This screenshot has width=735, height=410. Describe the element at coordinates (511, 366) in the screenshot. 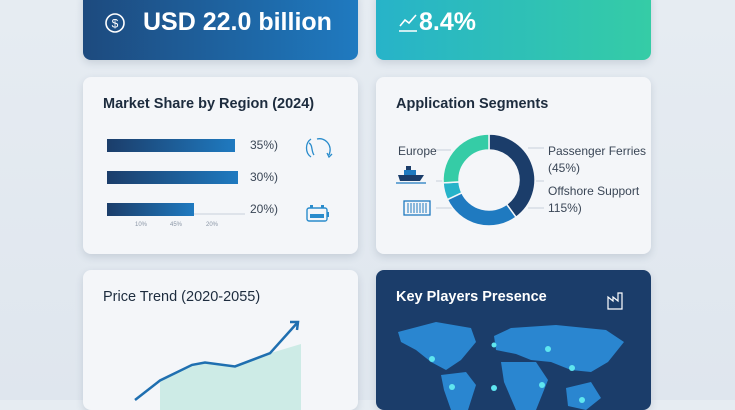

I see `continents` at that location.